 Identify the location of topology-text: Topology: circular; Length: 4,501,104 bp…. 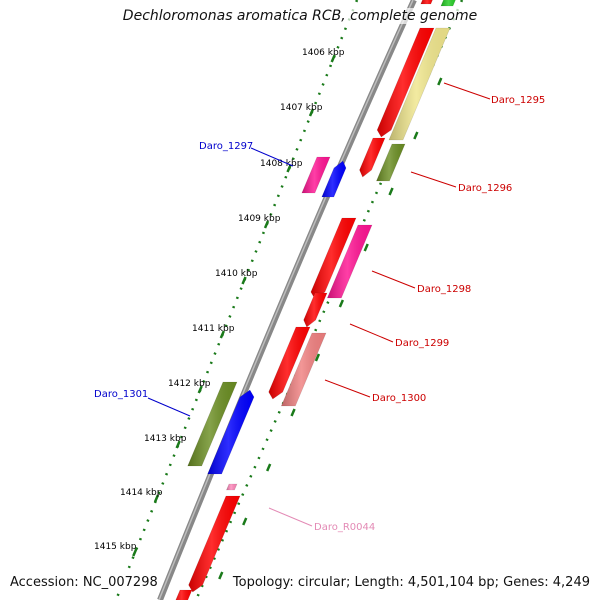
(411, 582).